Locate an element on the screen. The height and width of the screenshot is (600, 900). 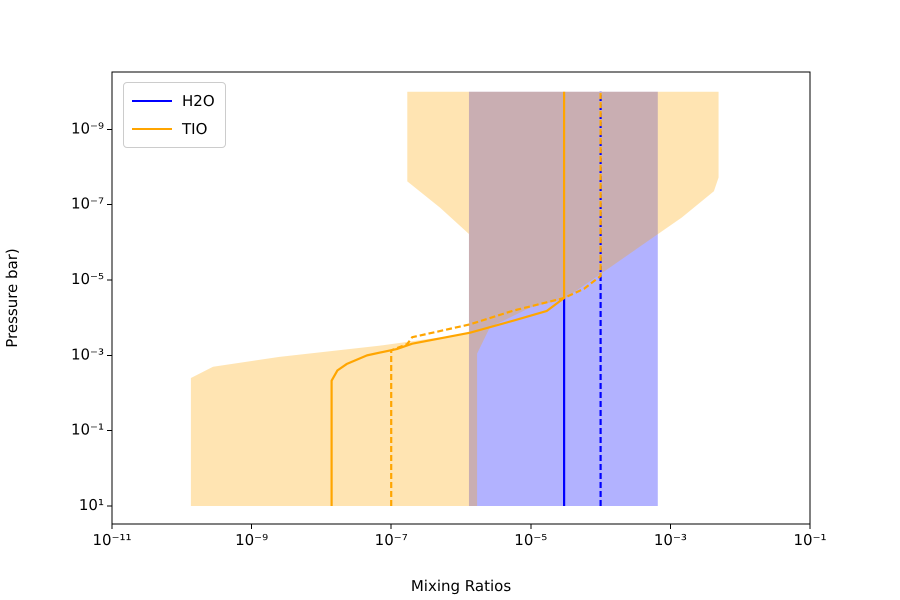
y-tick-label: 10⁻⁵ is located at coordinates (87, 279).